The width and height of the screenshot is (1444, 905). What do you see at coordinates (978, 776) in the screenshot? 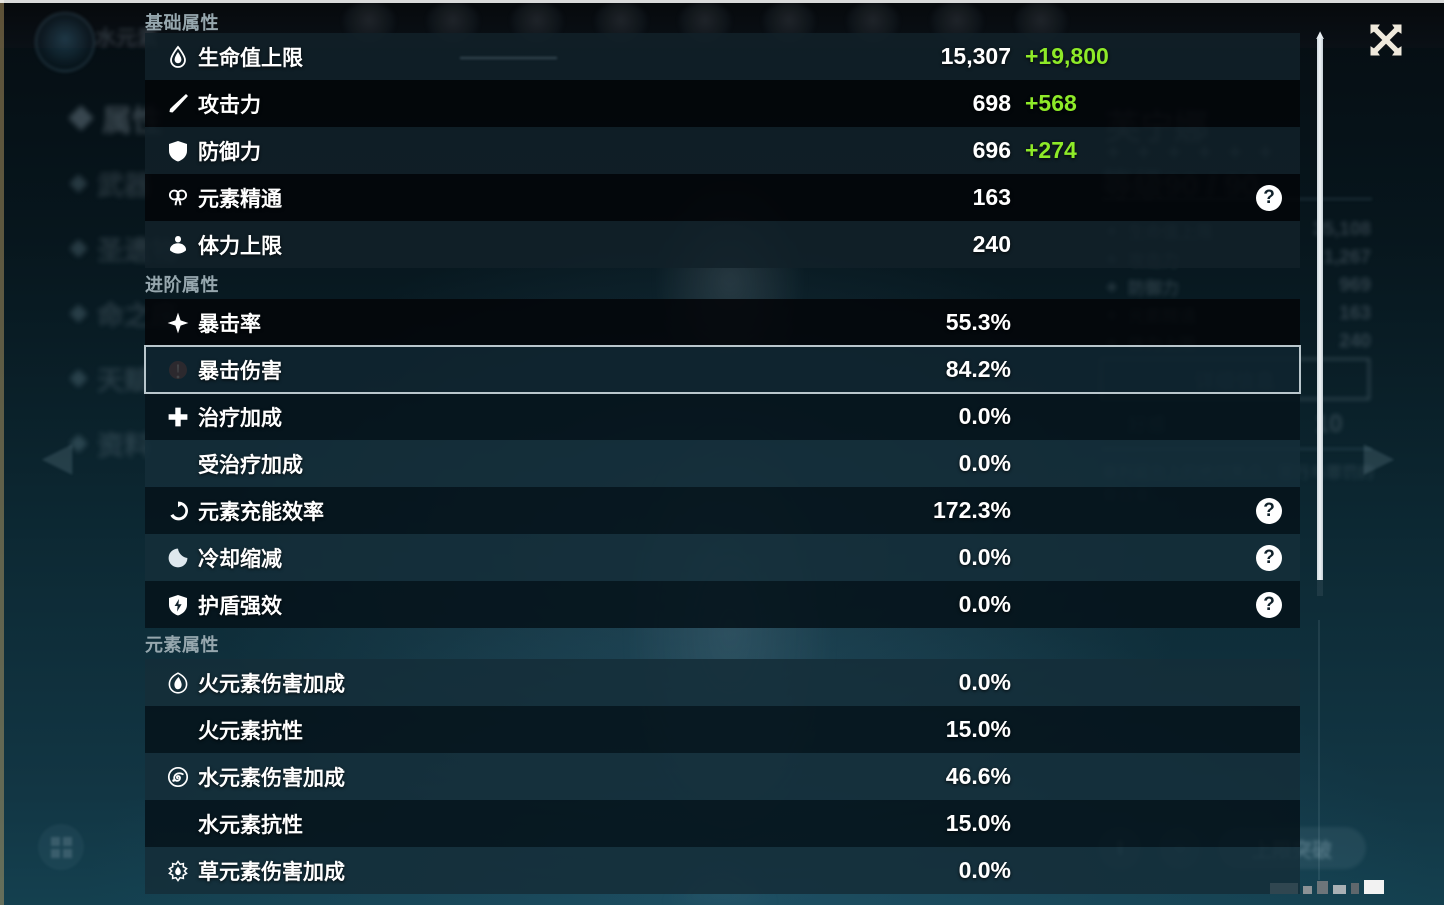
I see `stat-value: 46.6%` at bounding box center [978, 776].